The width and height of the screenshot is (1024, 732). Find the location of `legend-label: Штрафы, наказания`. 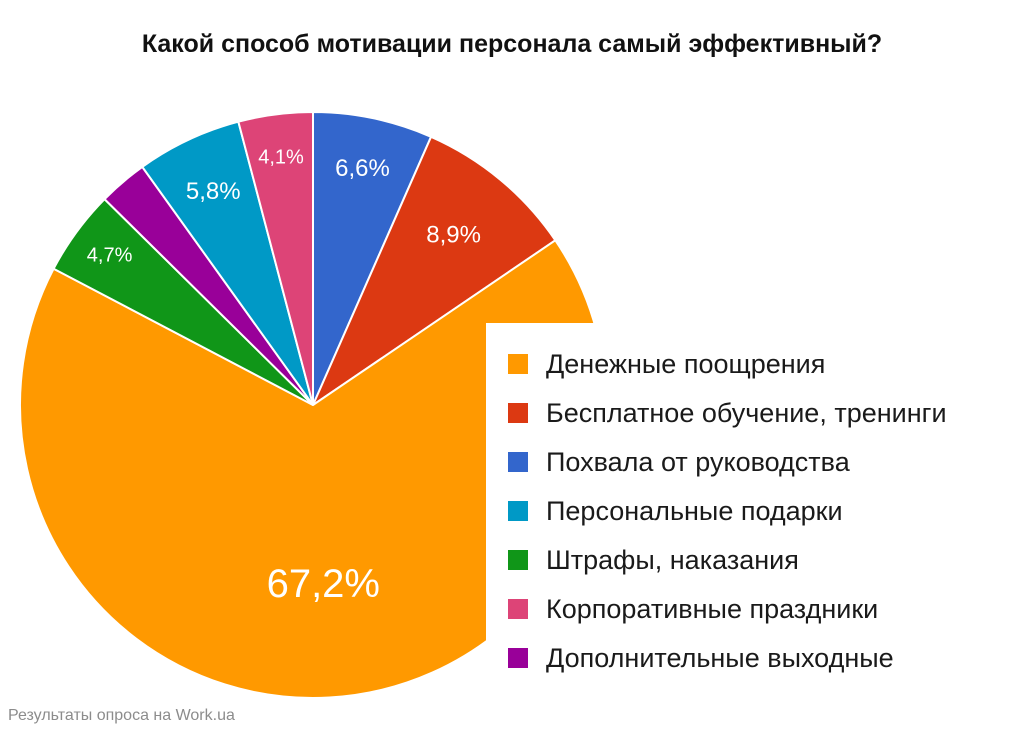

legend-label: Штрафы, наказания is located at coordinates (672, 559).